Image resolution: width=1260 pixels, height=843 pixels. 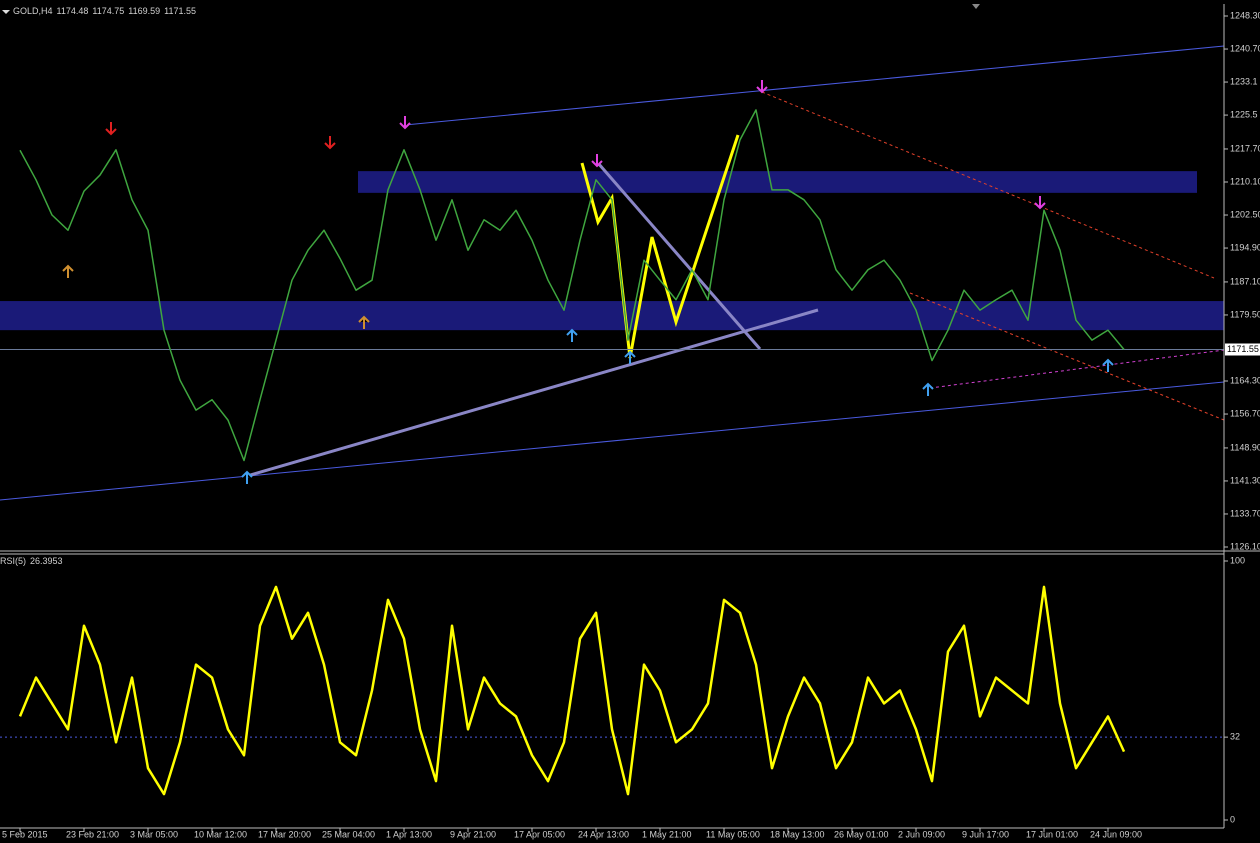 I want to click on open: 1174.48, so click(x=73, y=11).